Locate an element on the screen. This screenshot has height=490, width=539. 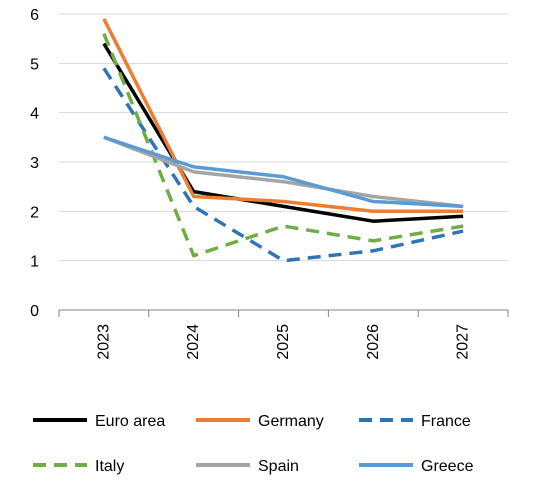
x-tick-label-2025: 2025 is located at coordinates (283, 342).